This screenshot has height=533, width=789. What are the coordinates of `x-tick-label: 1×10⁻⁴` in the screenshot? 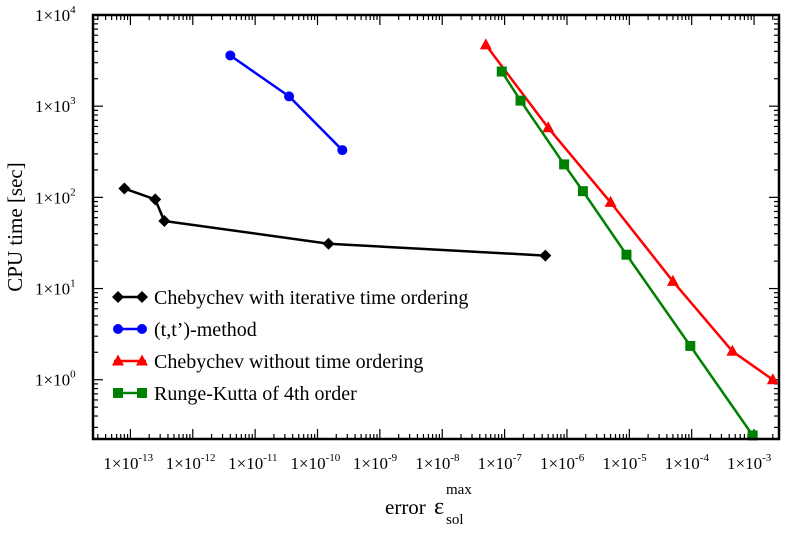 It's located at (687, 462).